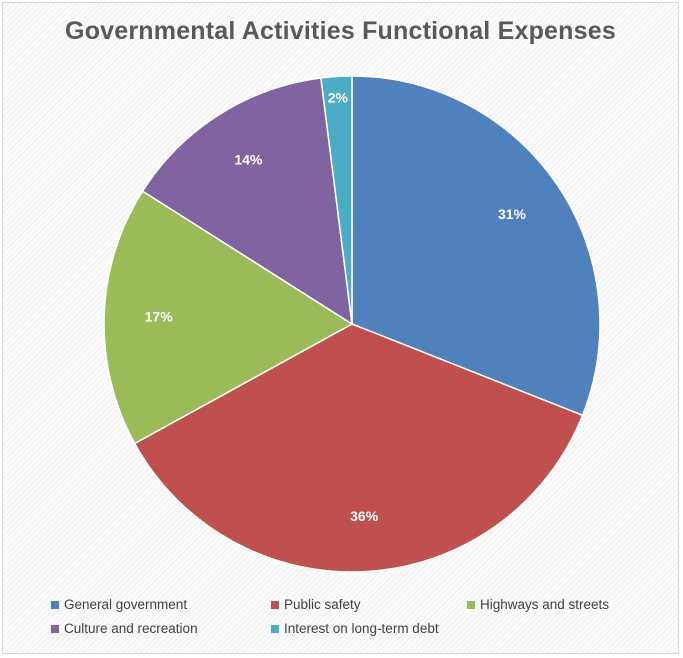 The height and width of the screenshot is (658, 683). I want to click on legend-label: Highways and streets, so click(545, 604).